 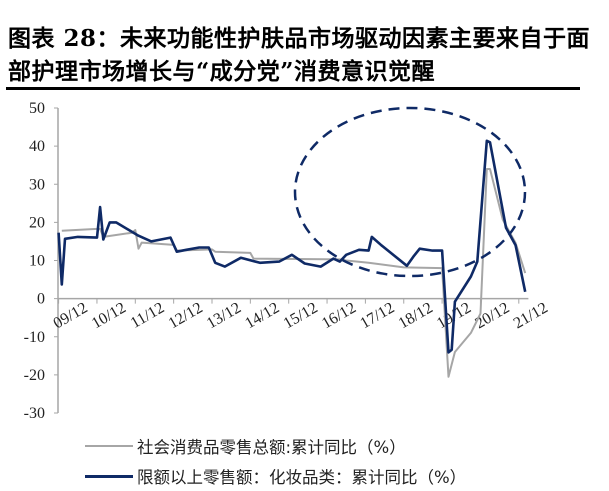 What do you see at coordinates (37, 146) in the screenshot?
I see `y-tick-label: 40` at bounding box center [37, 146].